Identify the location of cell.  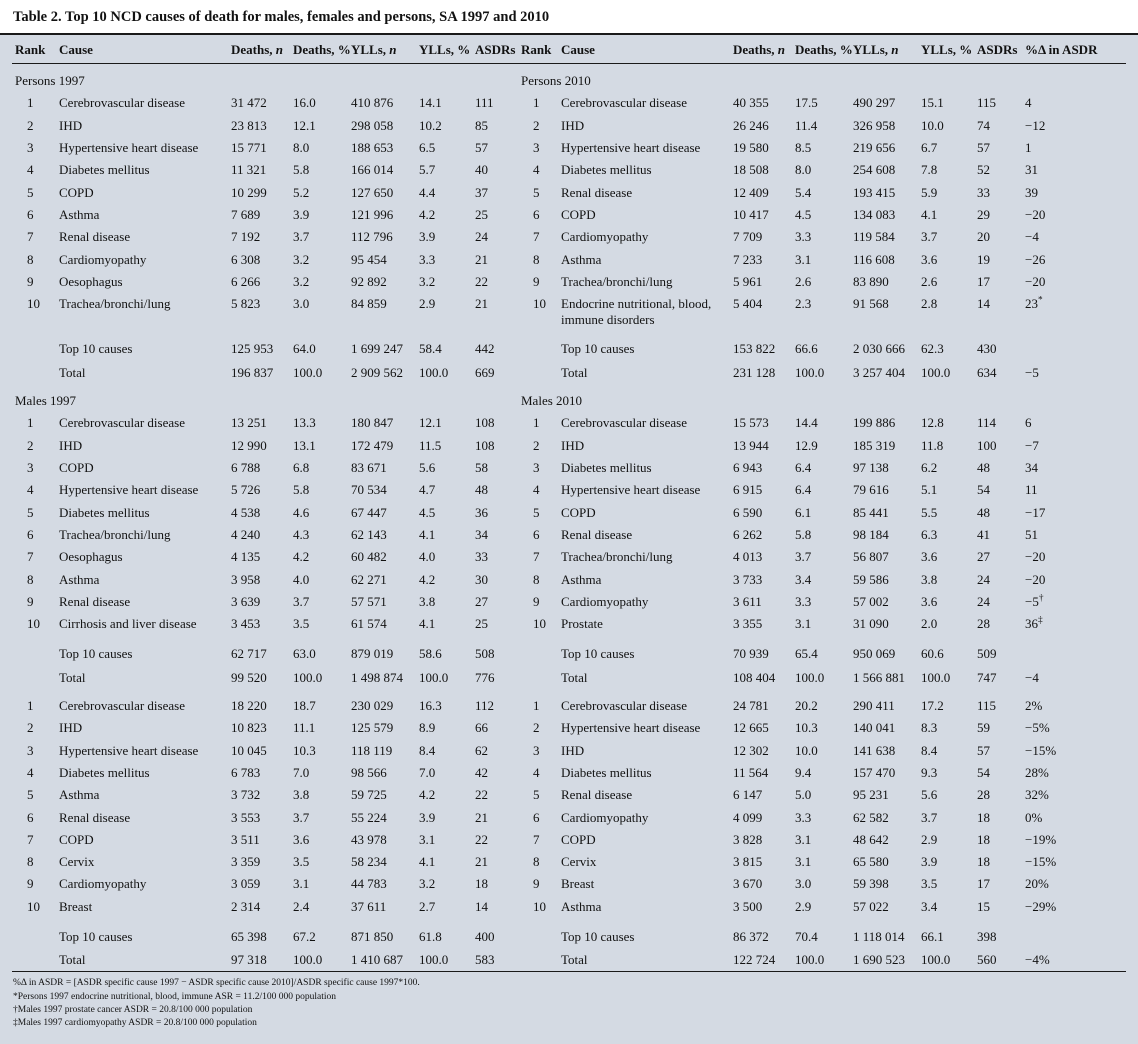
(34, 372).